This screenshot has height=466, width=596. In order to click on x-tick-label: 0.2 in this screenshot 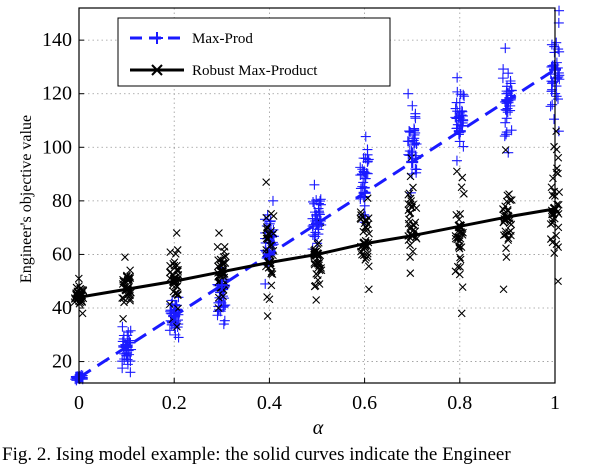, I will do `click(174, 403)`.